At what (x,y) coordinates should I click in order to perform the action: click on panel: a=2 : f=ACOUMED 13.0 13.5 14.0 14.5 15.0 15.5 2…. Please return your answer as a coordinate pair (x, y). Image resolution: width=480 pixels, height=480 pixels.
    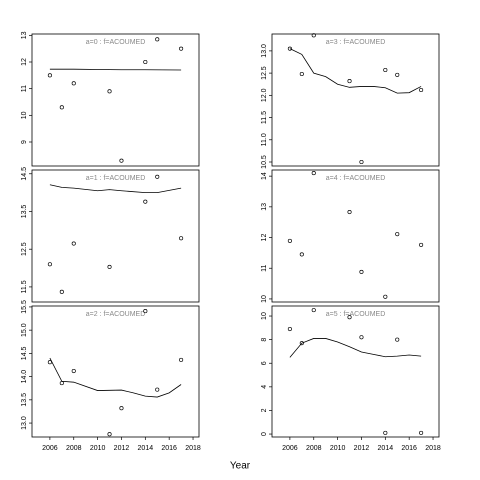
    Looking at the image, I should click on (111, 376).